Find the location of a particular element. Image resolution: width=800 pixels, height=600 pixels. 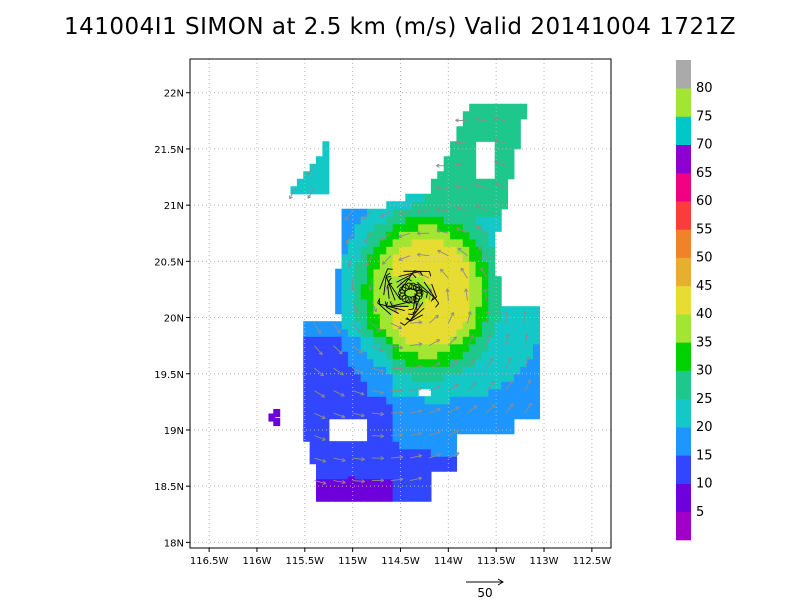

x-tick-label: 113.5W is located at coordinates (496, 561).